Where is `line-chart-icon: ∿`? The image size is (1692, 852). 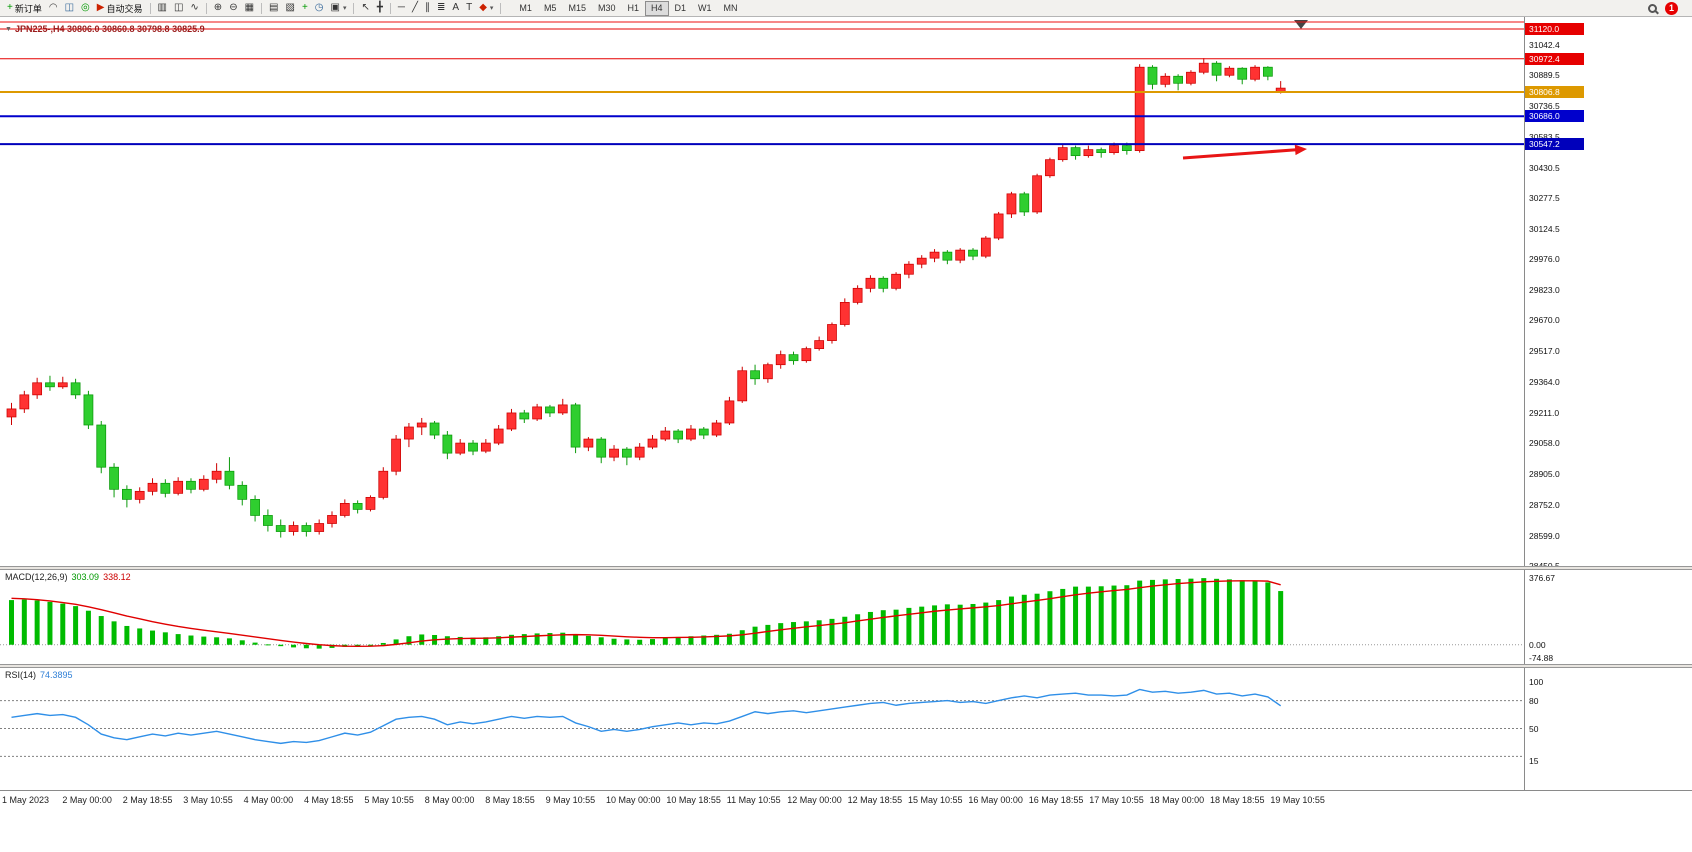
line-chart-icon: ∿ is located at coordinates (194, 7).